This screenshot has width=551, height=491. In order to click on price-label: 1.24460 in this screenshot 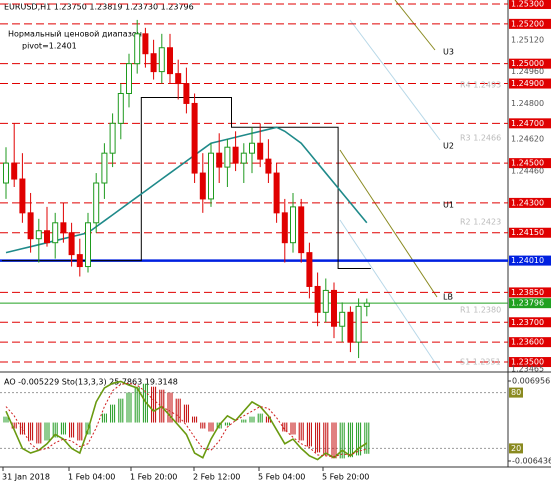, I will do `click(527, 171)`.